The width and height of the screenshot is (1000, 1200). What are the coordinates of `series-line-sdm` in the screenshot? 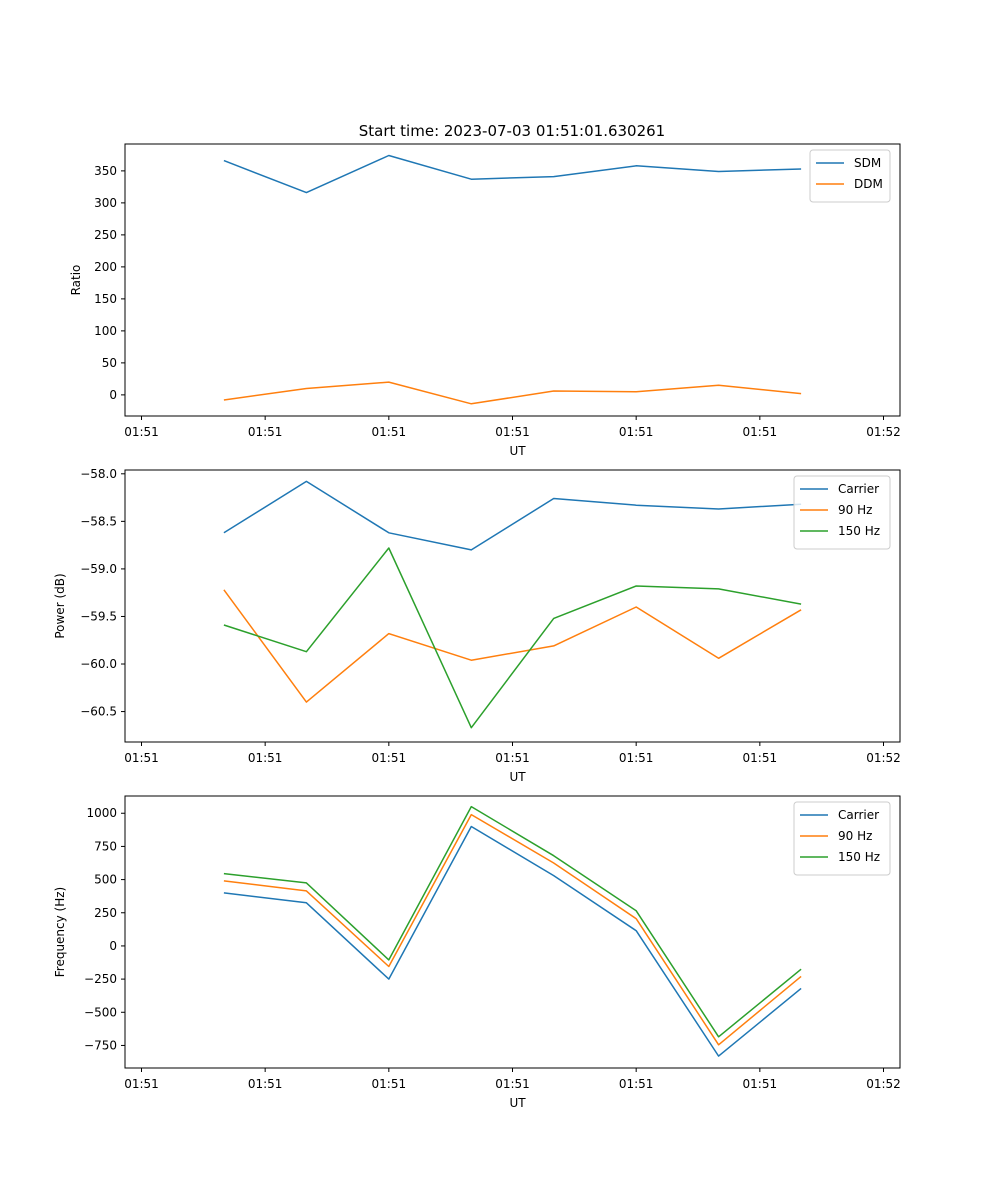 It's located at (512, 174).